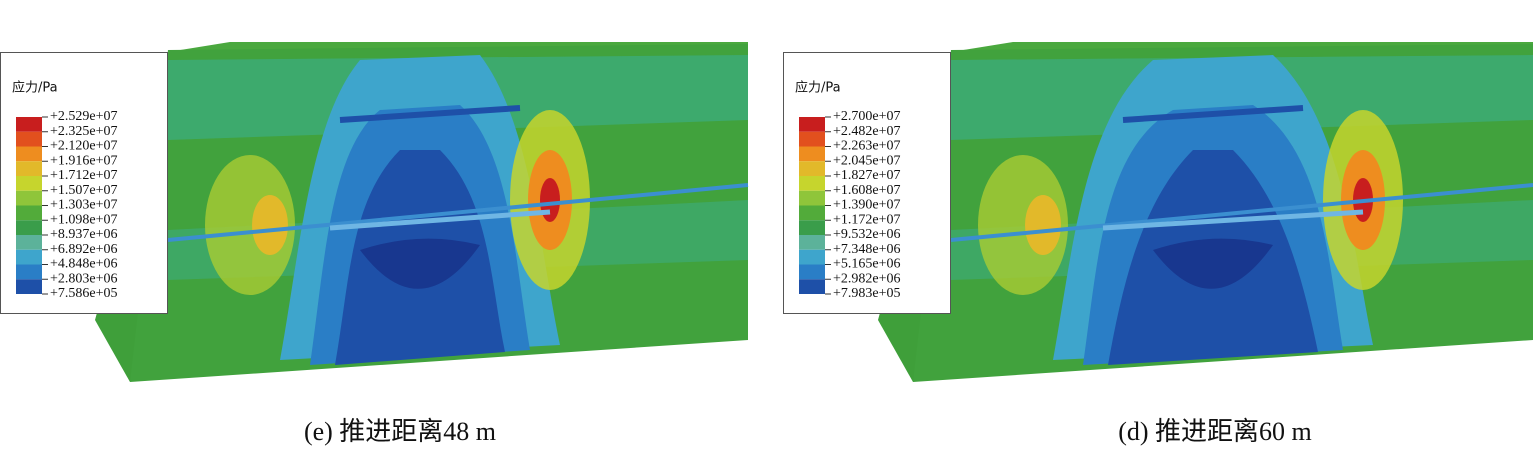 Image resolution: width=1533 pixels, height=474 pixels. Describe the element at coordinates (867, 131) in the screenshot. I see `legend-label: +2.482e+07` at that location.